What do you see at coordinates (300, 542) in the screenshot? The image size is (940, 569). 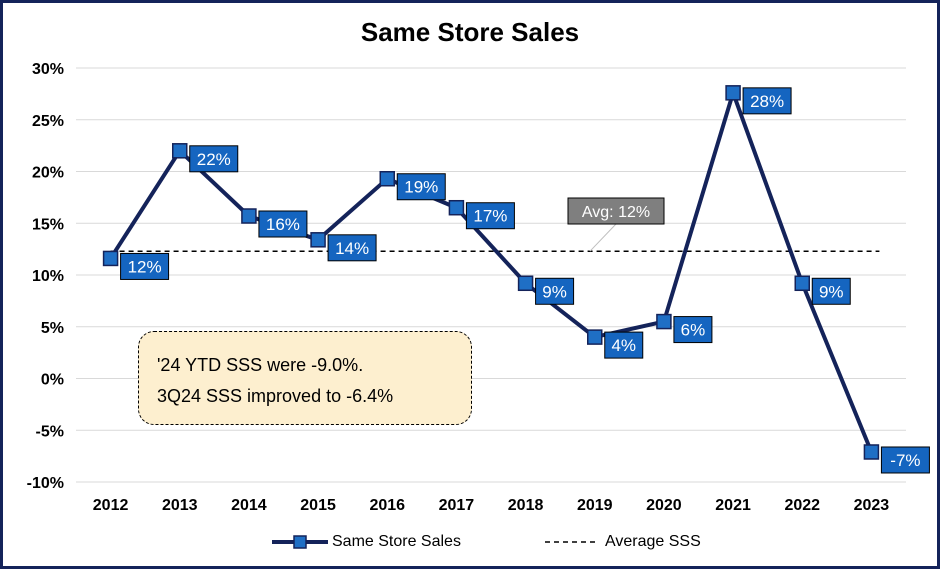 I see `legend-marker-line-icon` at bounding box center [300, 542].